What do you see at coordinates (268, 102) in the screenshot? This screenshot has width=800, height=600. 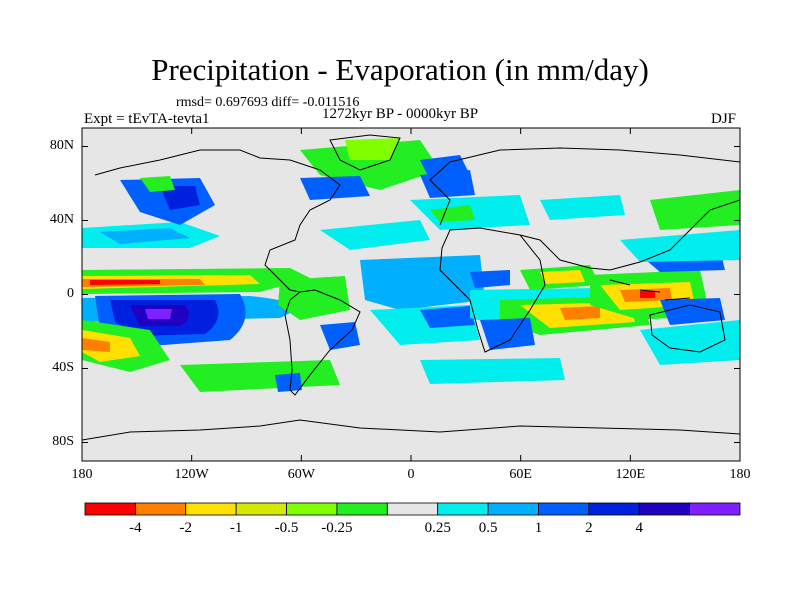 I see `stats-label: rmsd= 0.697693 diff= -0.011516` at bounding box center [268, 102].